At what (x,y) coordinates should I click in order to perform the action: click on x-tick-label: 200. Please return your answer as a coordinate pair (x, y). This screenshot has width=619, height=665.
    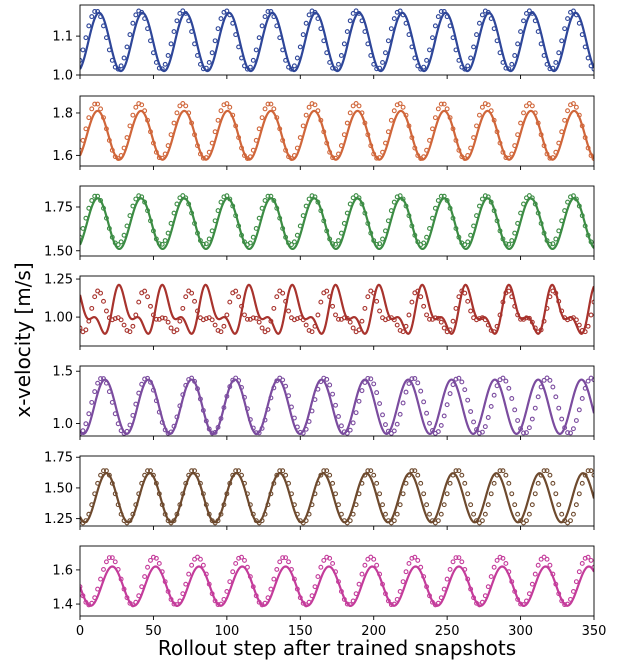
    Looking at the image, I should click on (373, 631).